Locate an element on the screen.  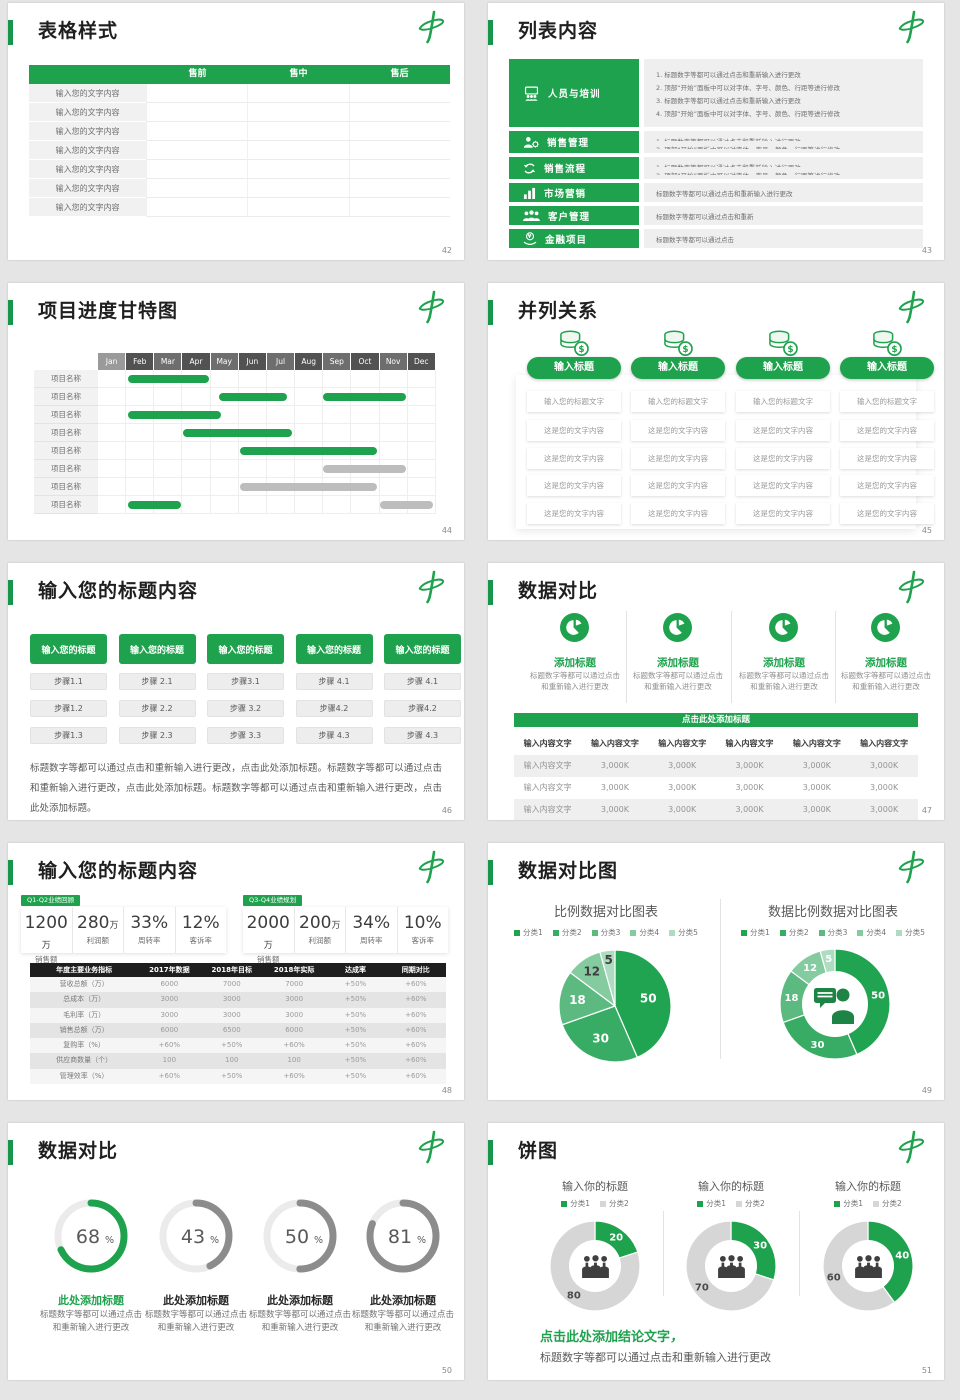
progress-ring: 43% is located at coordinates (196, 1236).